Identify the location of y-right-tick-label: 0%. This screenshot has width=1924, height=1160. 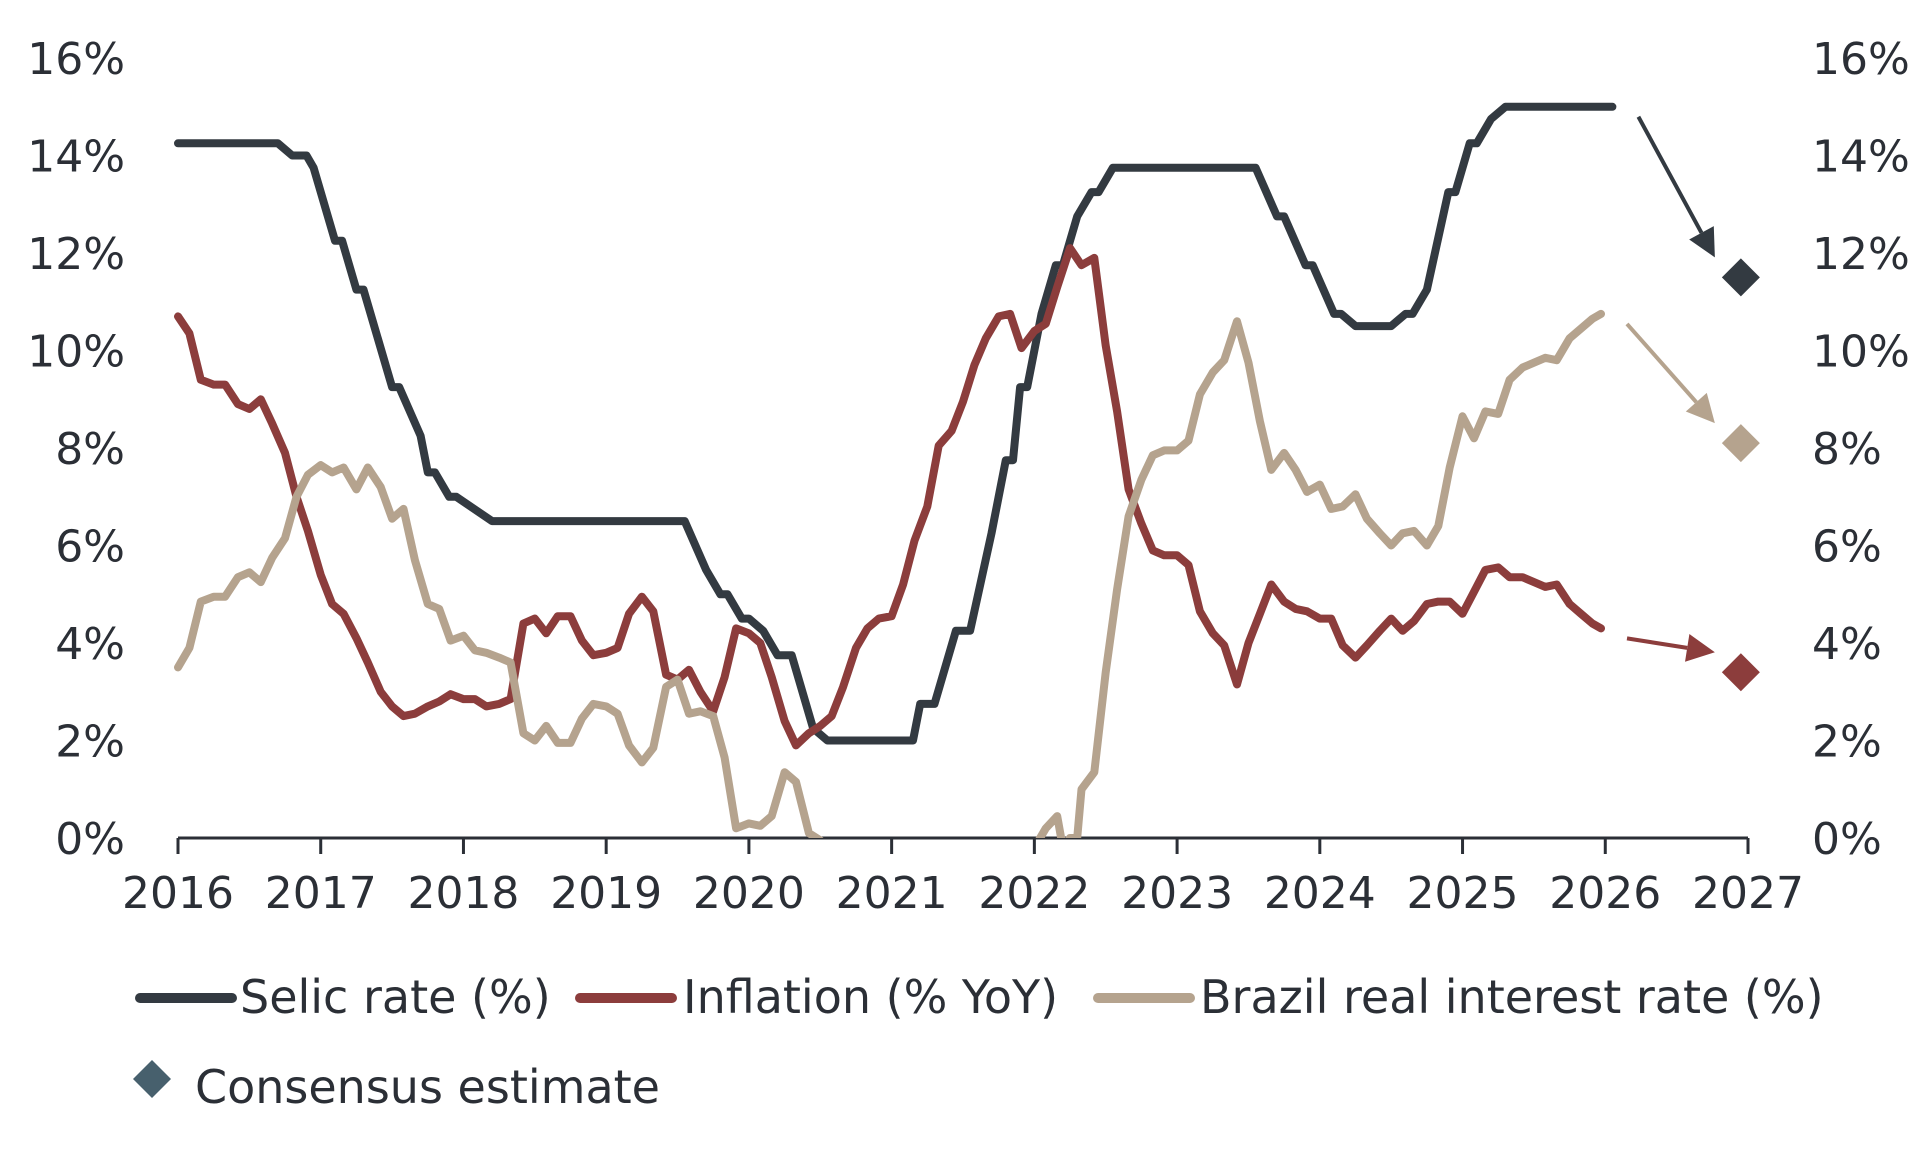
(1847, 839).